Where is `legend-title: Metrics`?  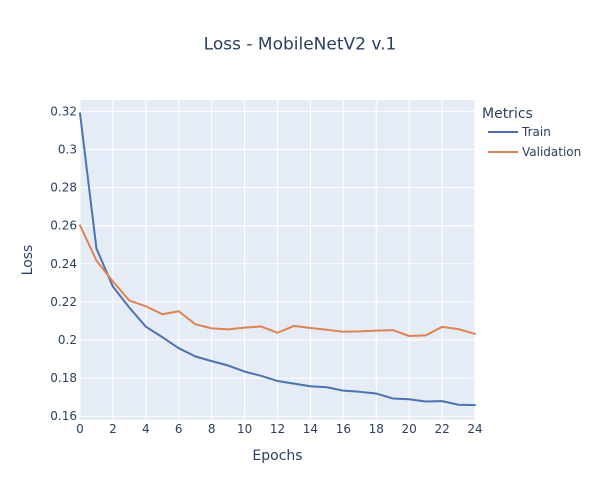 legend-title: Metrics is located at coordinates (507, 114).